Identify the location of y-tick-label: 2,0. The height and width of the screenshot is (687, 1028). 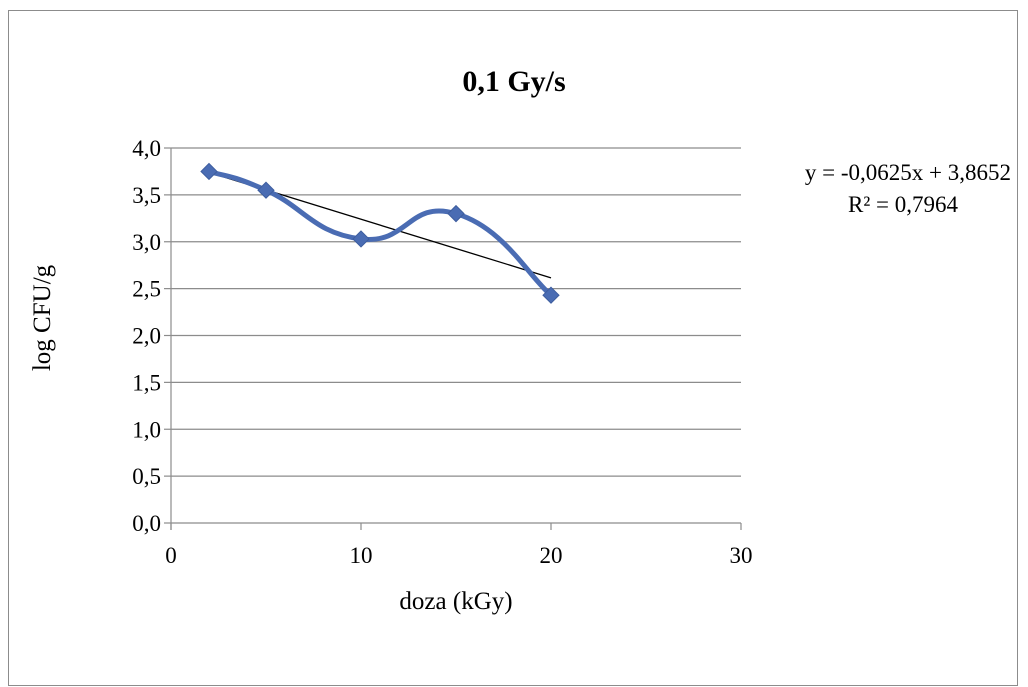
(146, 336).